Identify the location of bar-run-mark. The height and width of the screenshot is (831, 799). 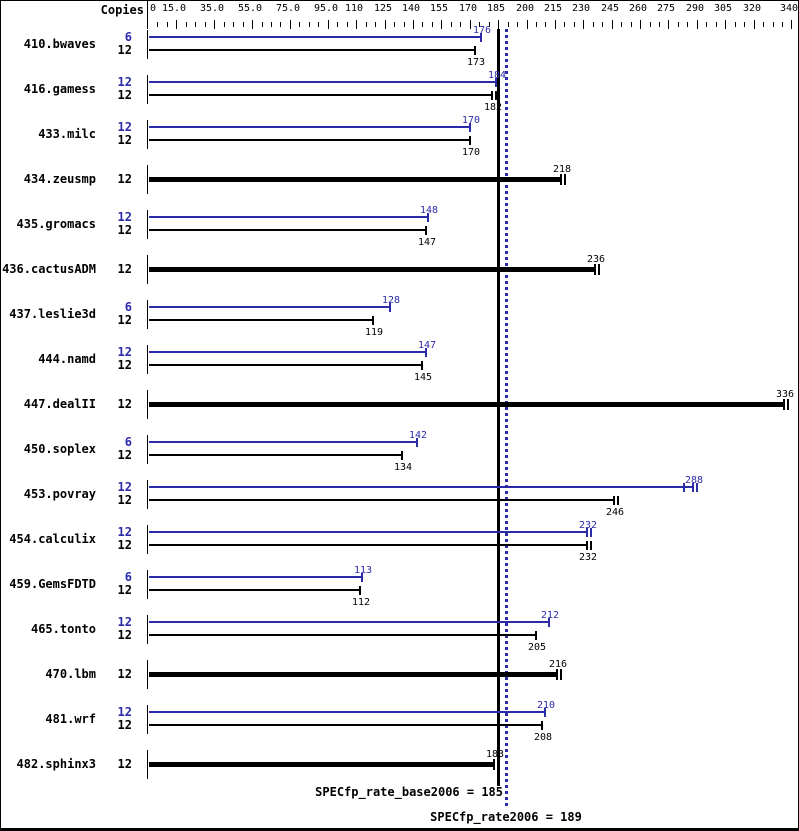
(684, 487).